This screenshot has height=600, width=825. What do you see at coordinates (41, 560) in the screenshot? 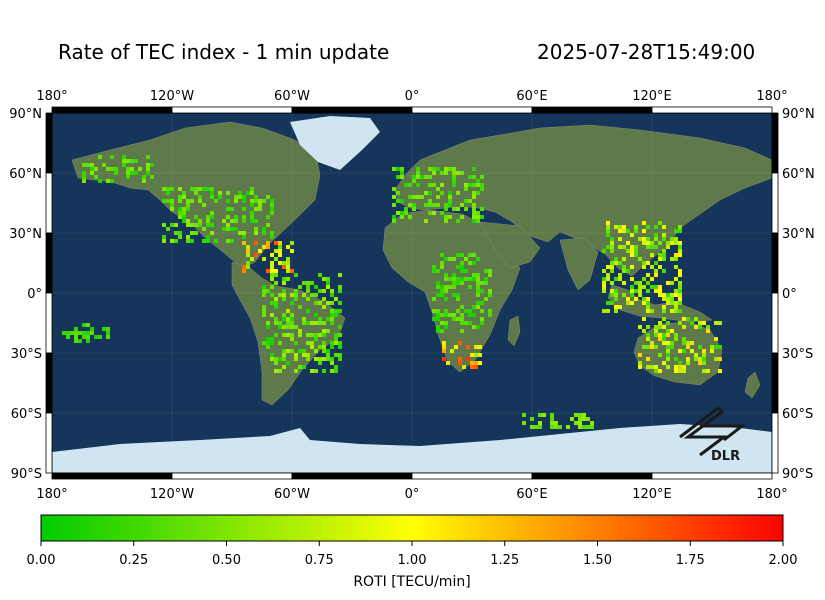
I see `colorbar-tick-label: 0.00` at bounding box center [41, 560].